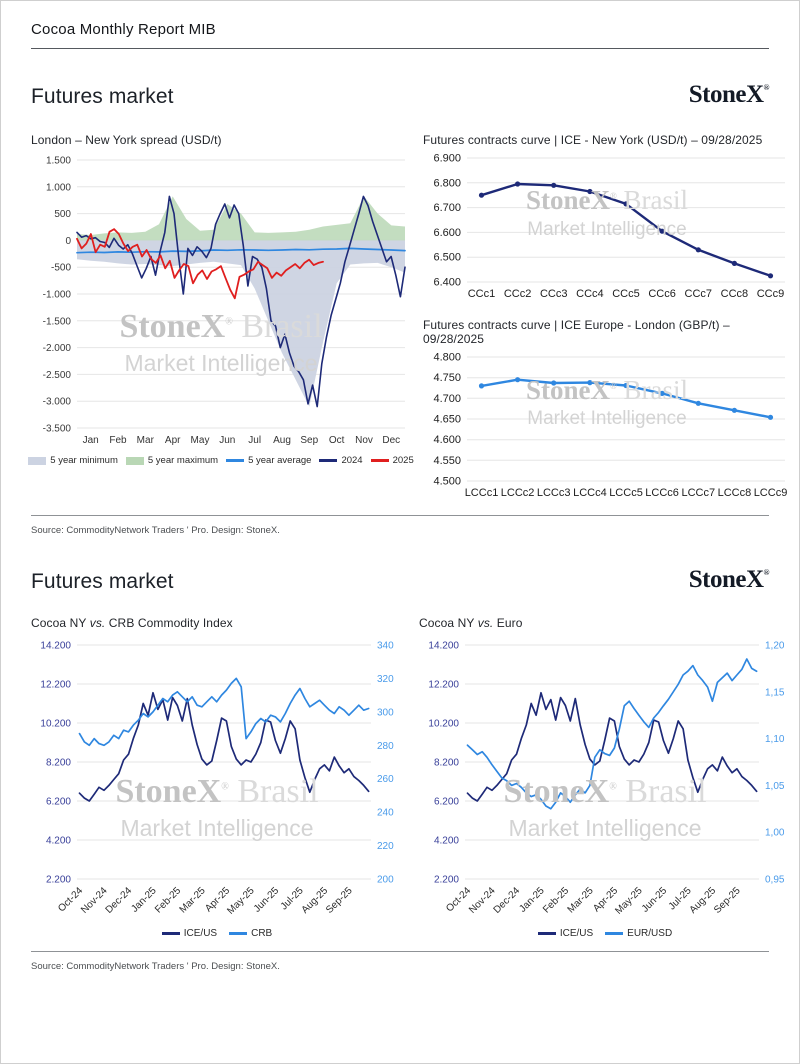  Describe the element at coordinates (662, 493) in the screenshot. I see `svg-text: LCCc6` at that location.